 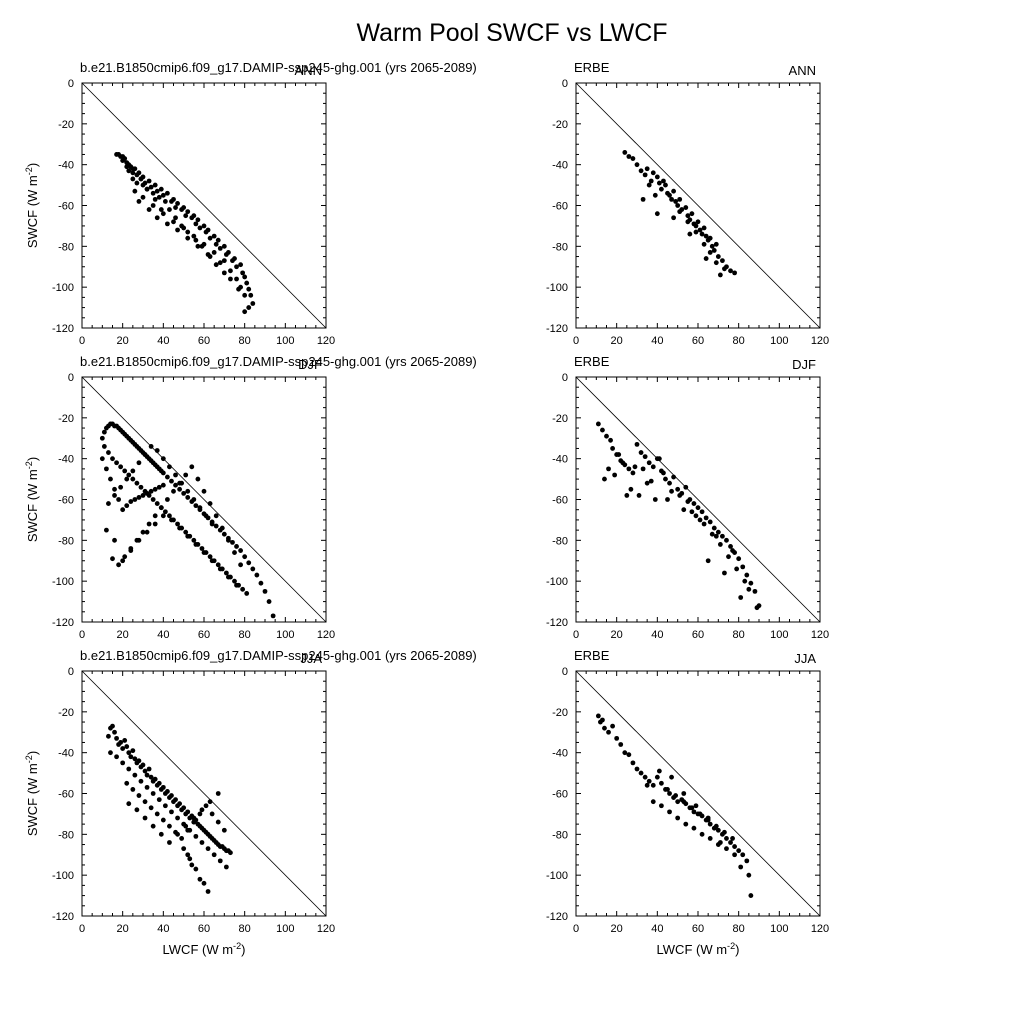 What do you see at coordinates (311, 658) in the screenshot?
I see `panel-season-label: JJA` at bounding box center [311, 658].